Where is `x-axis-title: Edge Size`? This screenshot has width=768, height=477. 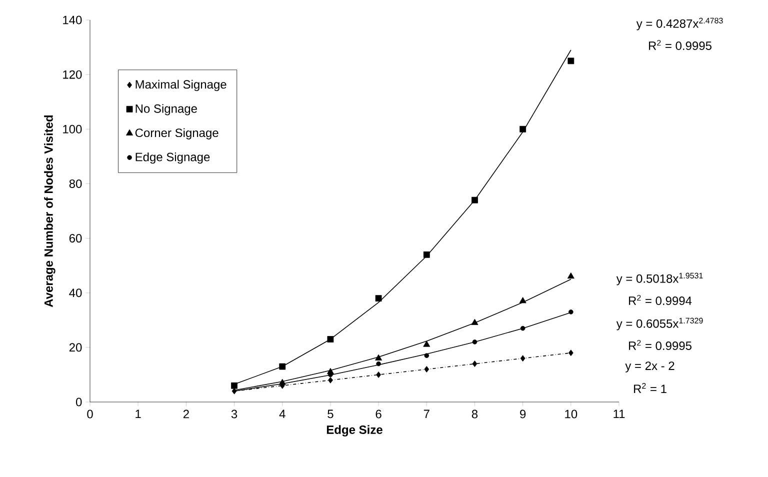
x-axis-title: Edge Size is located at coordinates (354, 430).